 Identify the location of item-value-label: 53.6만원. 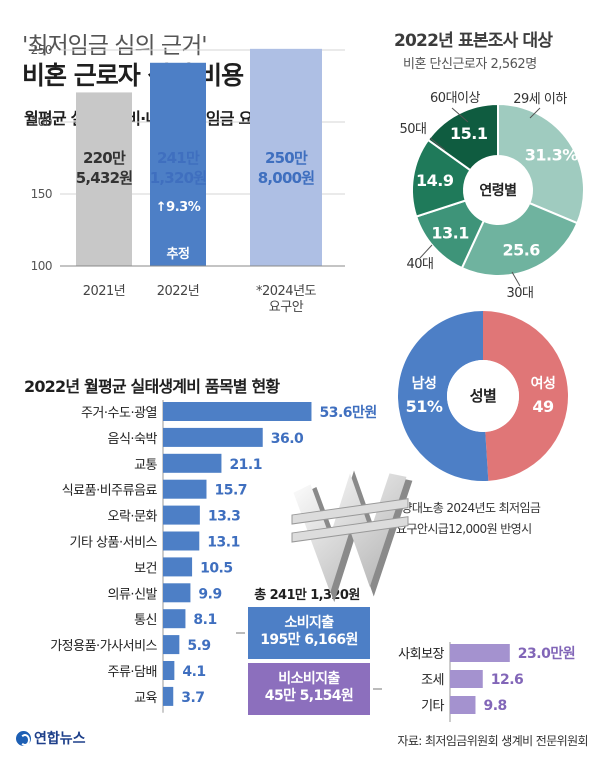
(347, 413).